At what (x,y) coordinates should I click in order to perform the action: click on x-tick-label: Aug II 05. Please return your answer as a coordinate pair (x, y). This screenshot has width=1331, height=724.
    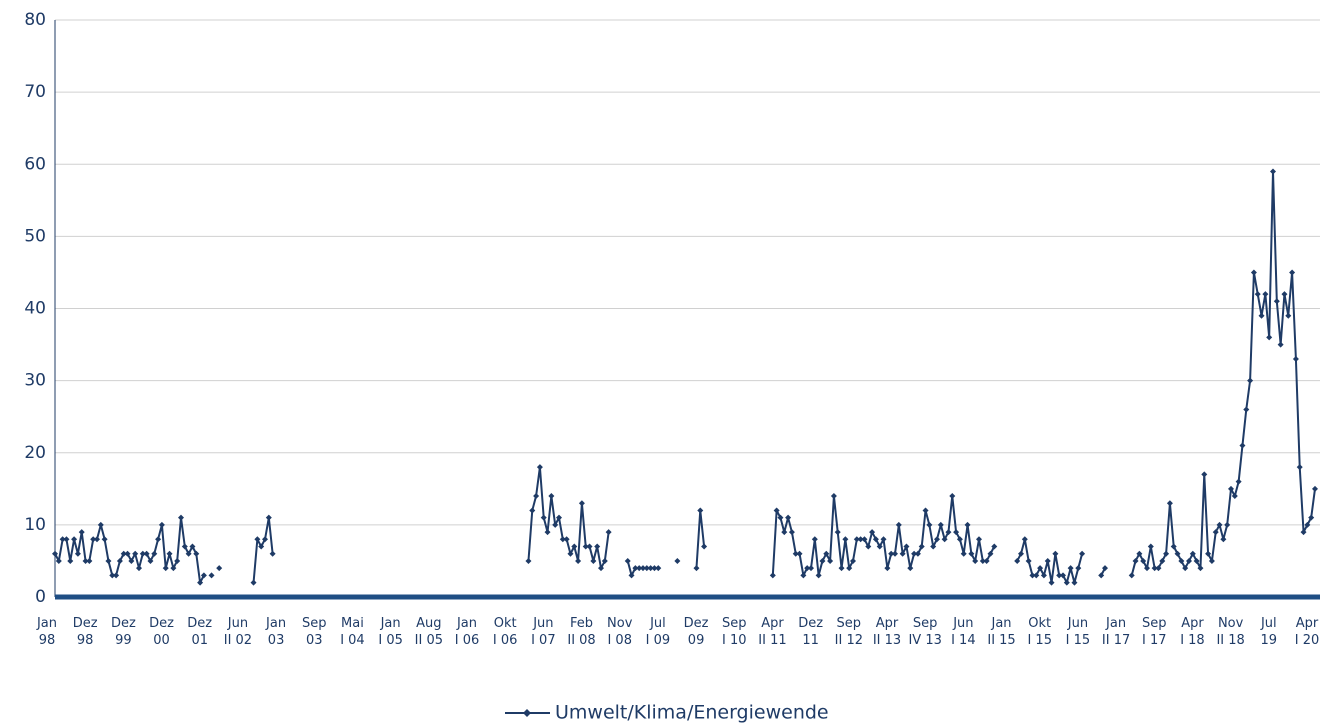
    Looking at the image, I should click on (428, 632).